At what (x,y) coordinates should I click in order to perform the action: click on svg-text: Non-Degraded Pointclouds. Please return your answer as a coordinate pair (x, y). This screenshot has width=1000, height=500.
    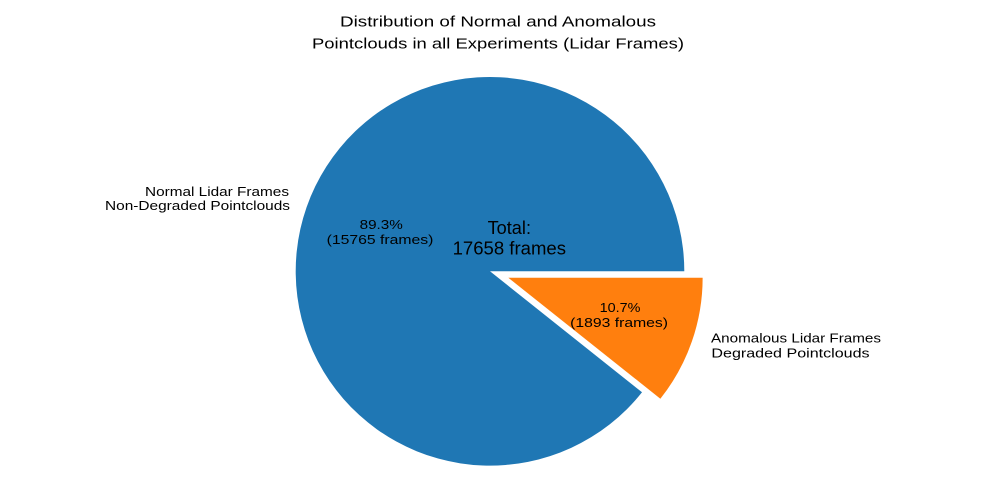
    Looking at the image, I should click on (197, 206).